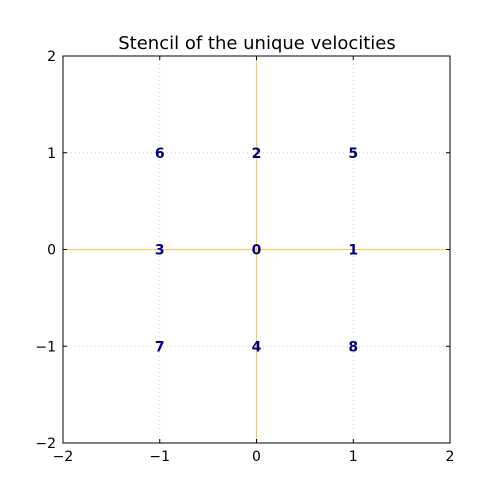 The image size is (500, 500). Describe the element at coordinates (257, 154) in the screenshot. I see `velocity-label-2: 2` at that location.